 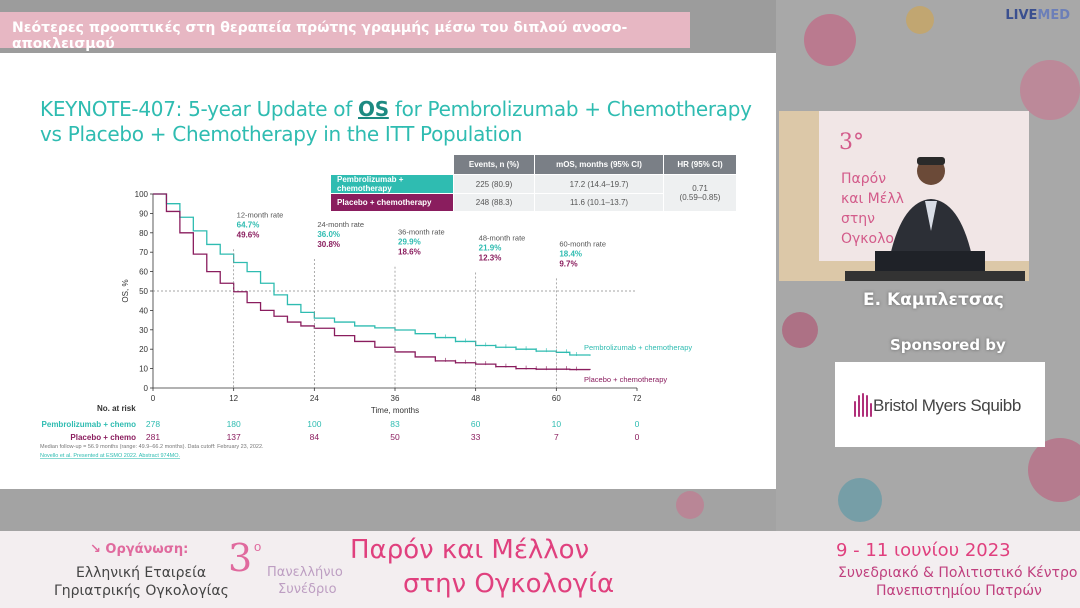 I want to click on venue-line2: Πανεπιστημίου Πατρών, so click(x=959, y=591).